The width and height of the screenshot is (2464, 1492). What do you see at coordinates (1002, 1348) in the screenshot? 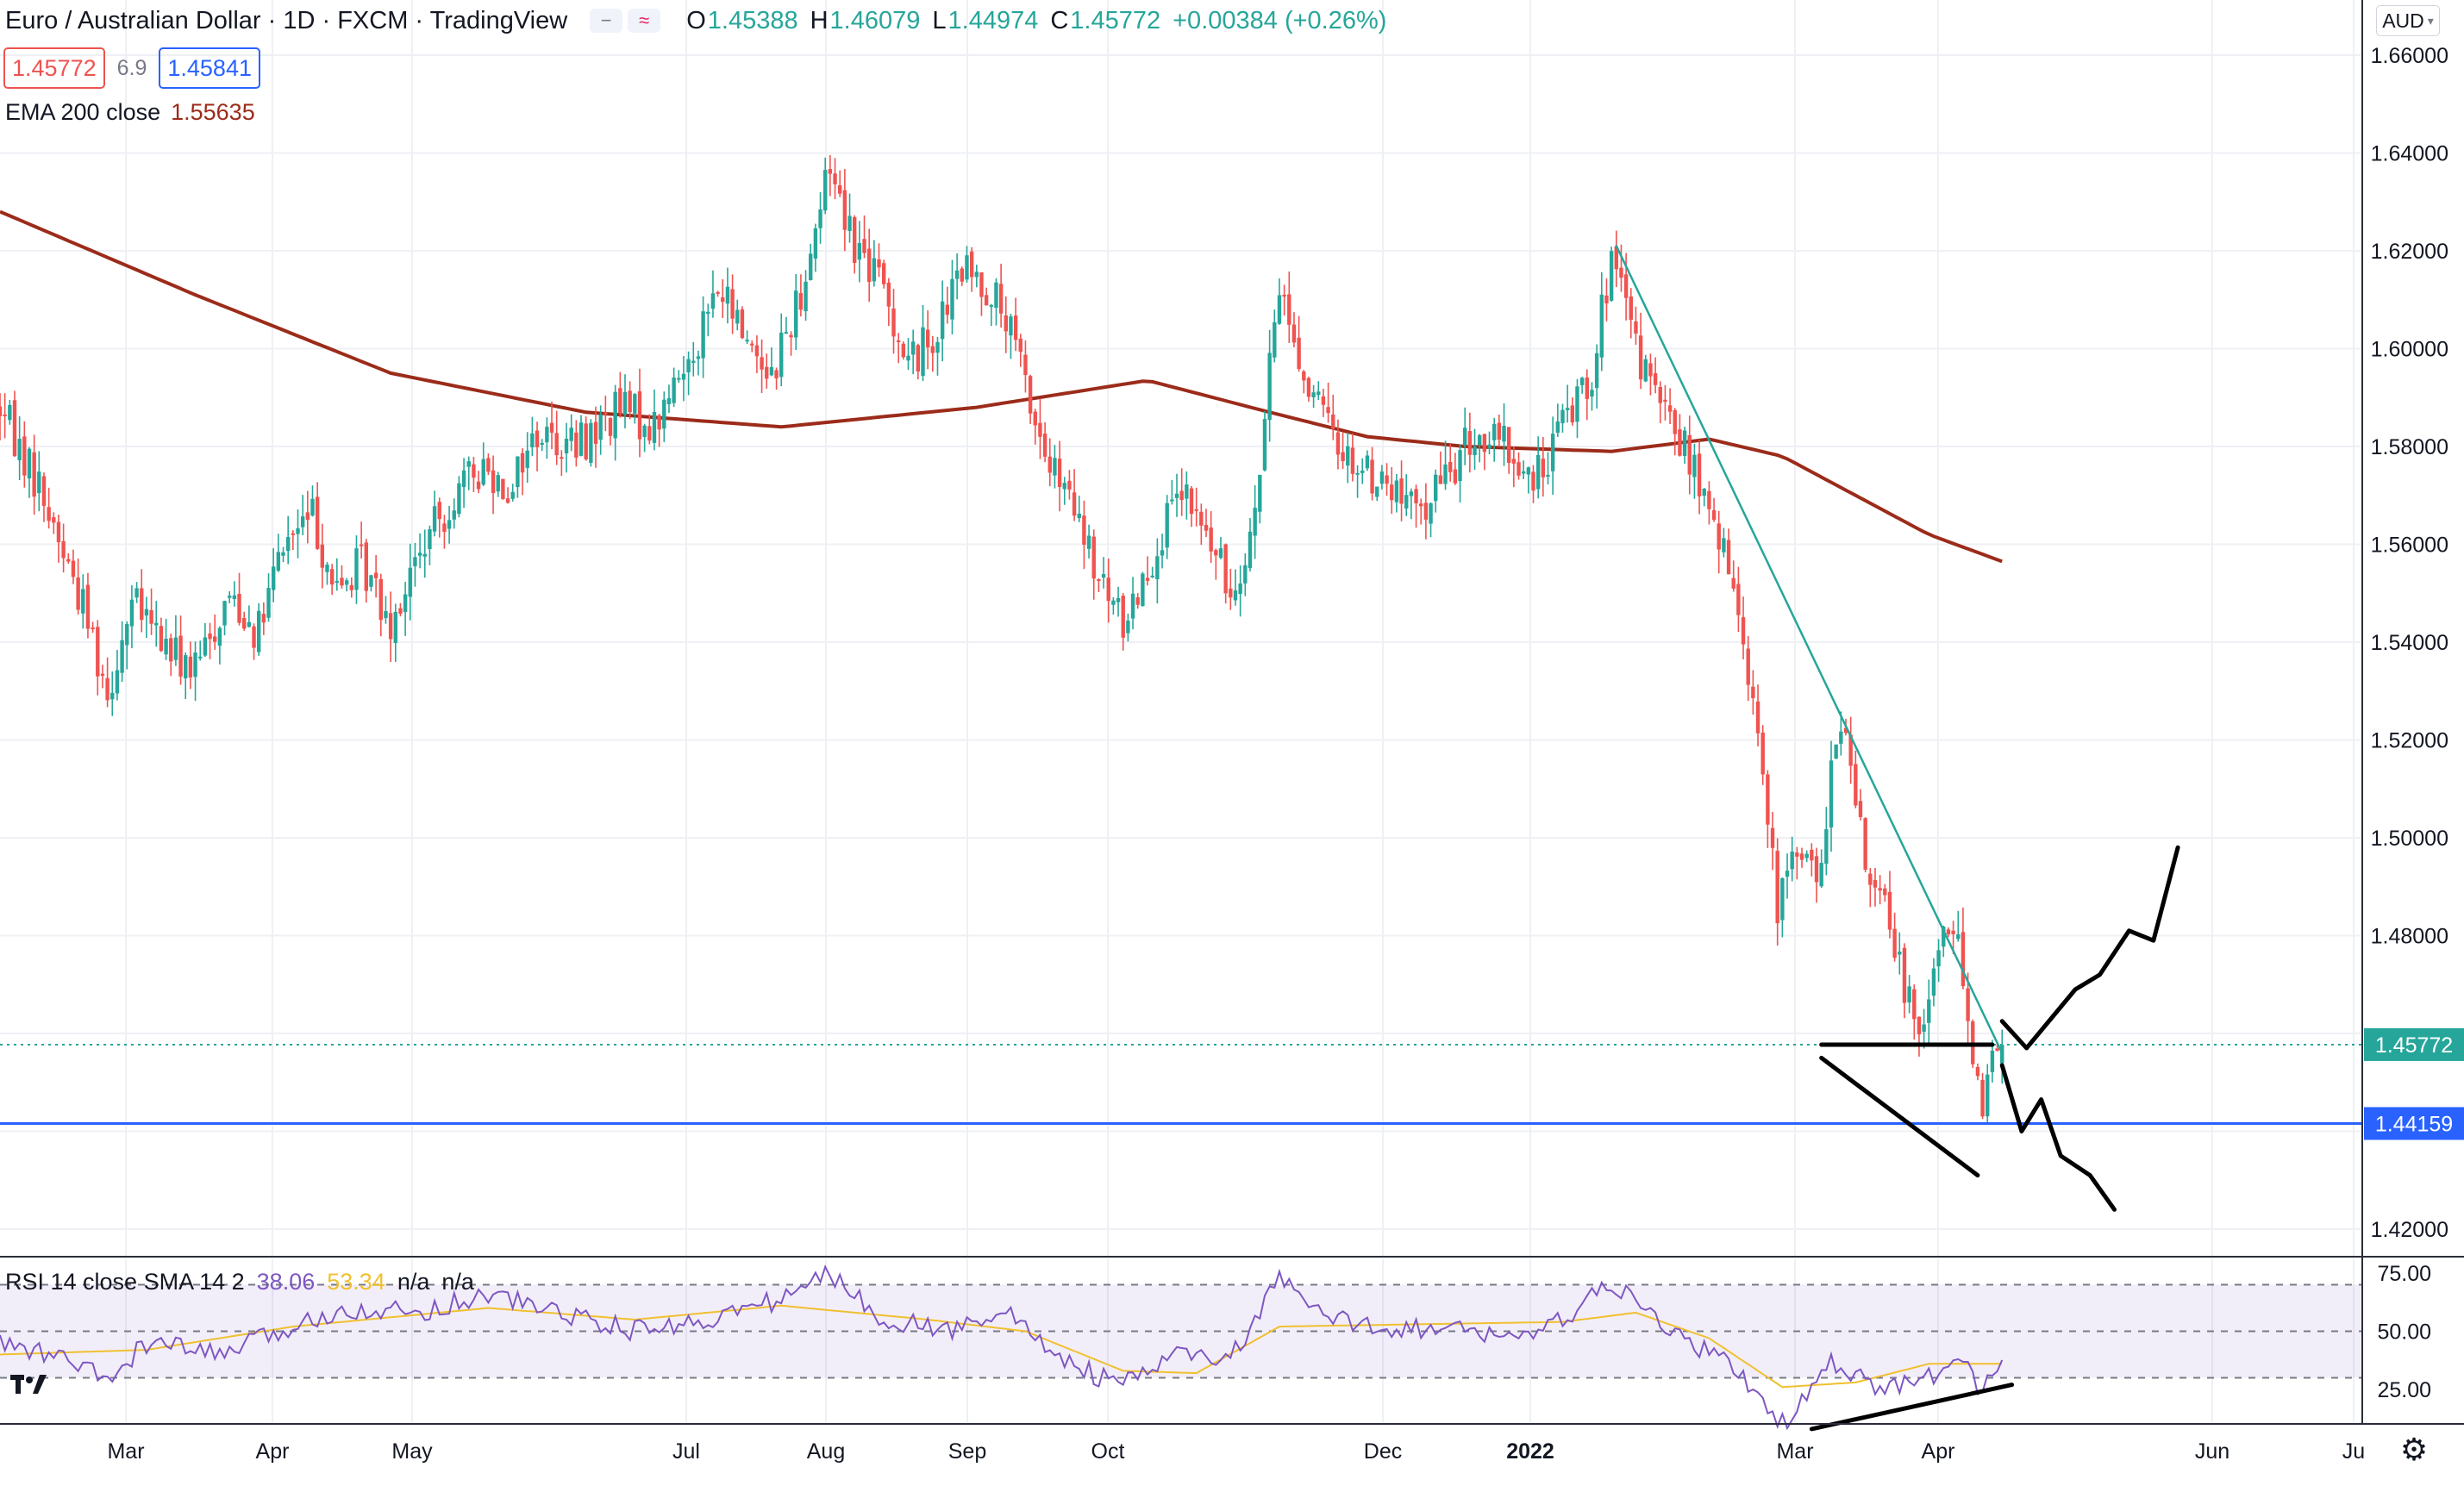
I see `rsi-line` at bounding box center [1002, 1348].